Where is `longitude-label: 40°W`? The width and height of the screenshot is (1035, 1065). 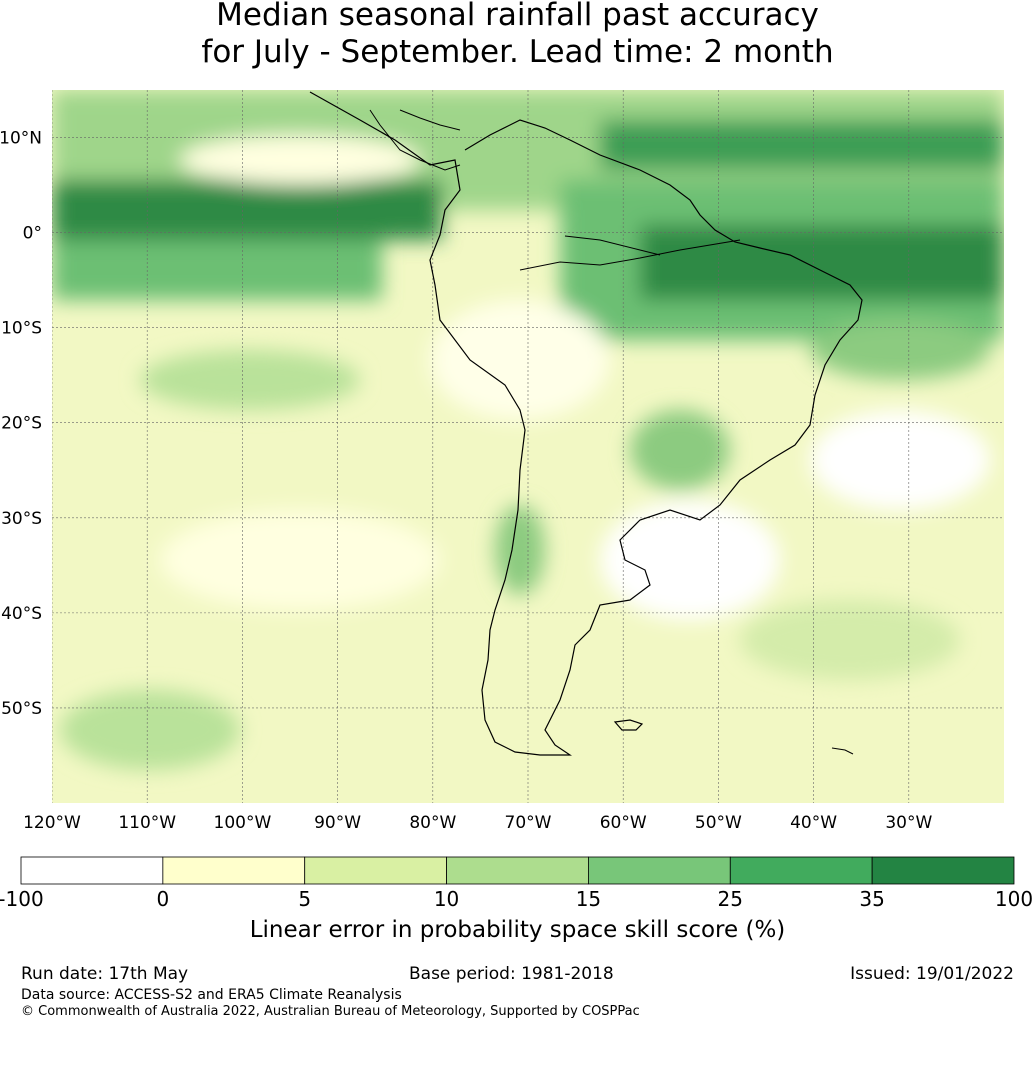
longitude-label: 40°W is located at coordinates (813, 823).